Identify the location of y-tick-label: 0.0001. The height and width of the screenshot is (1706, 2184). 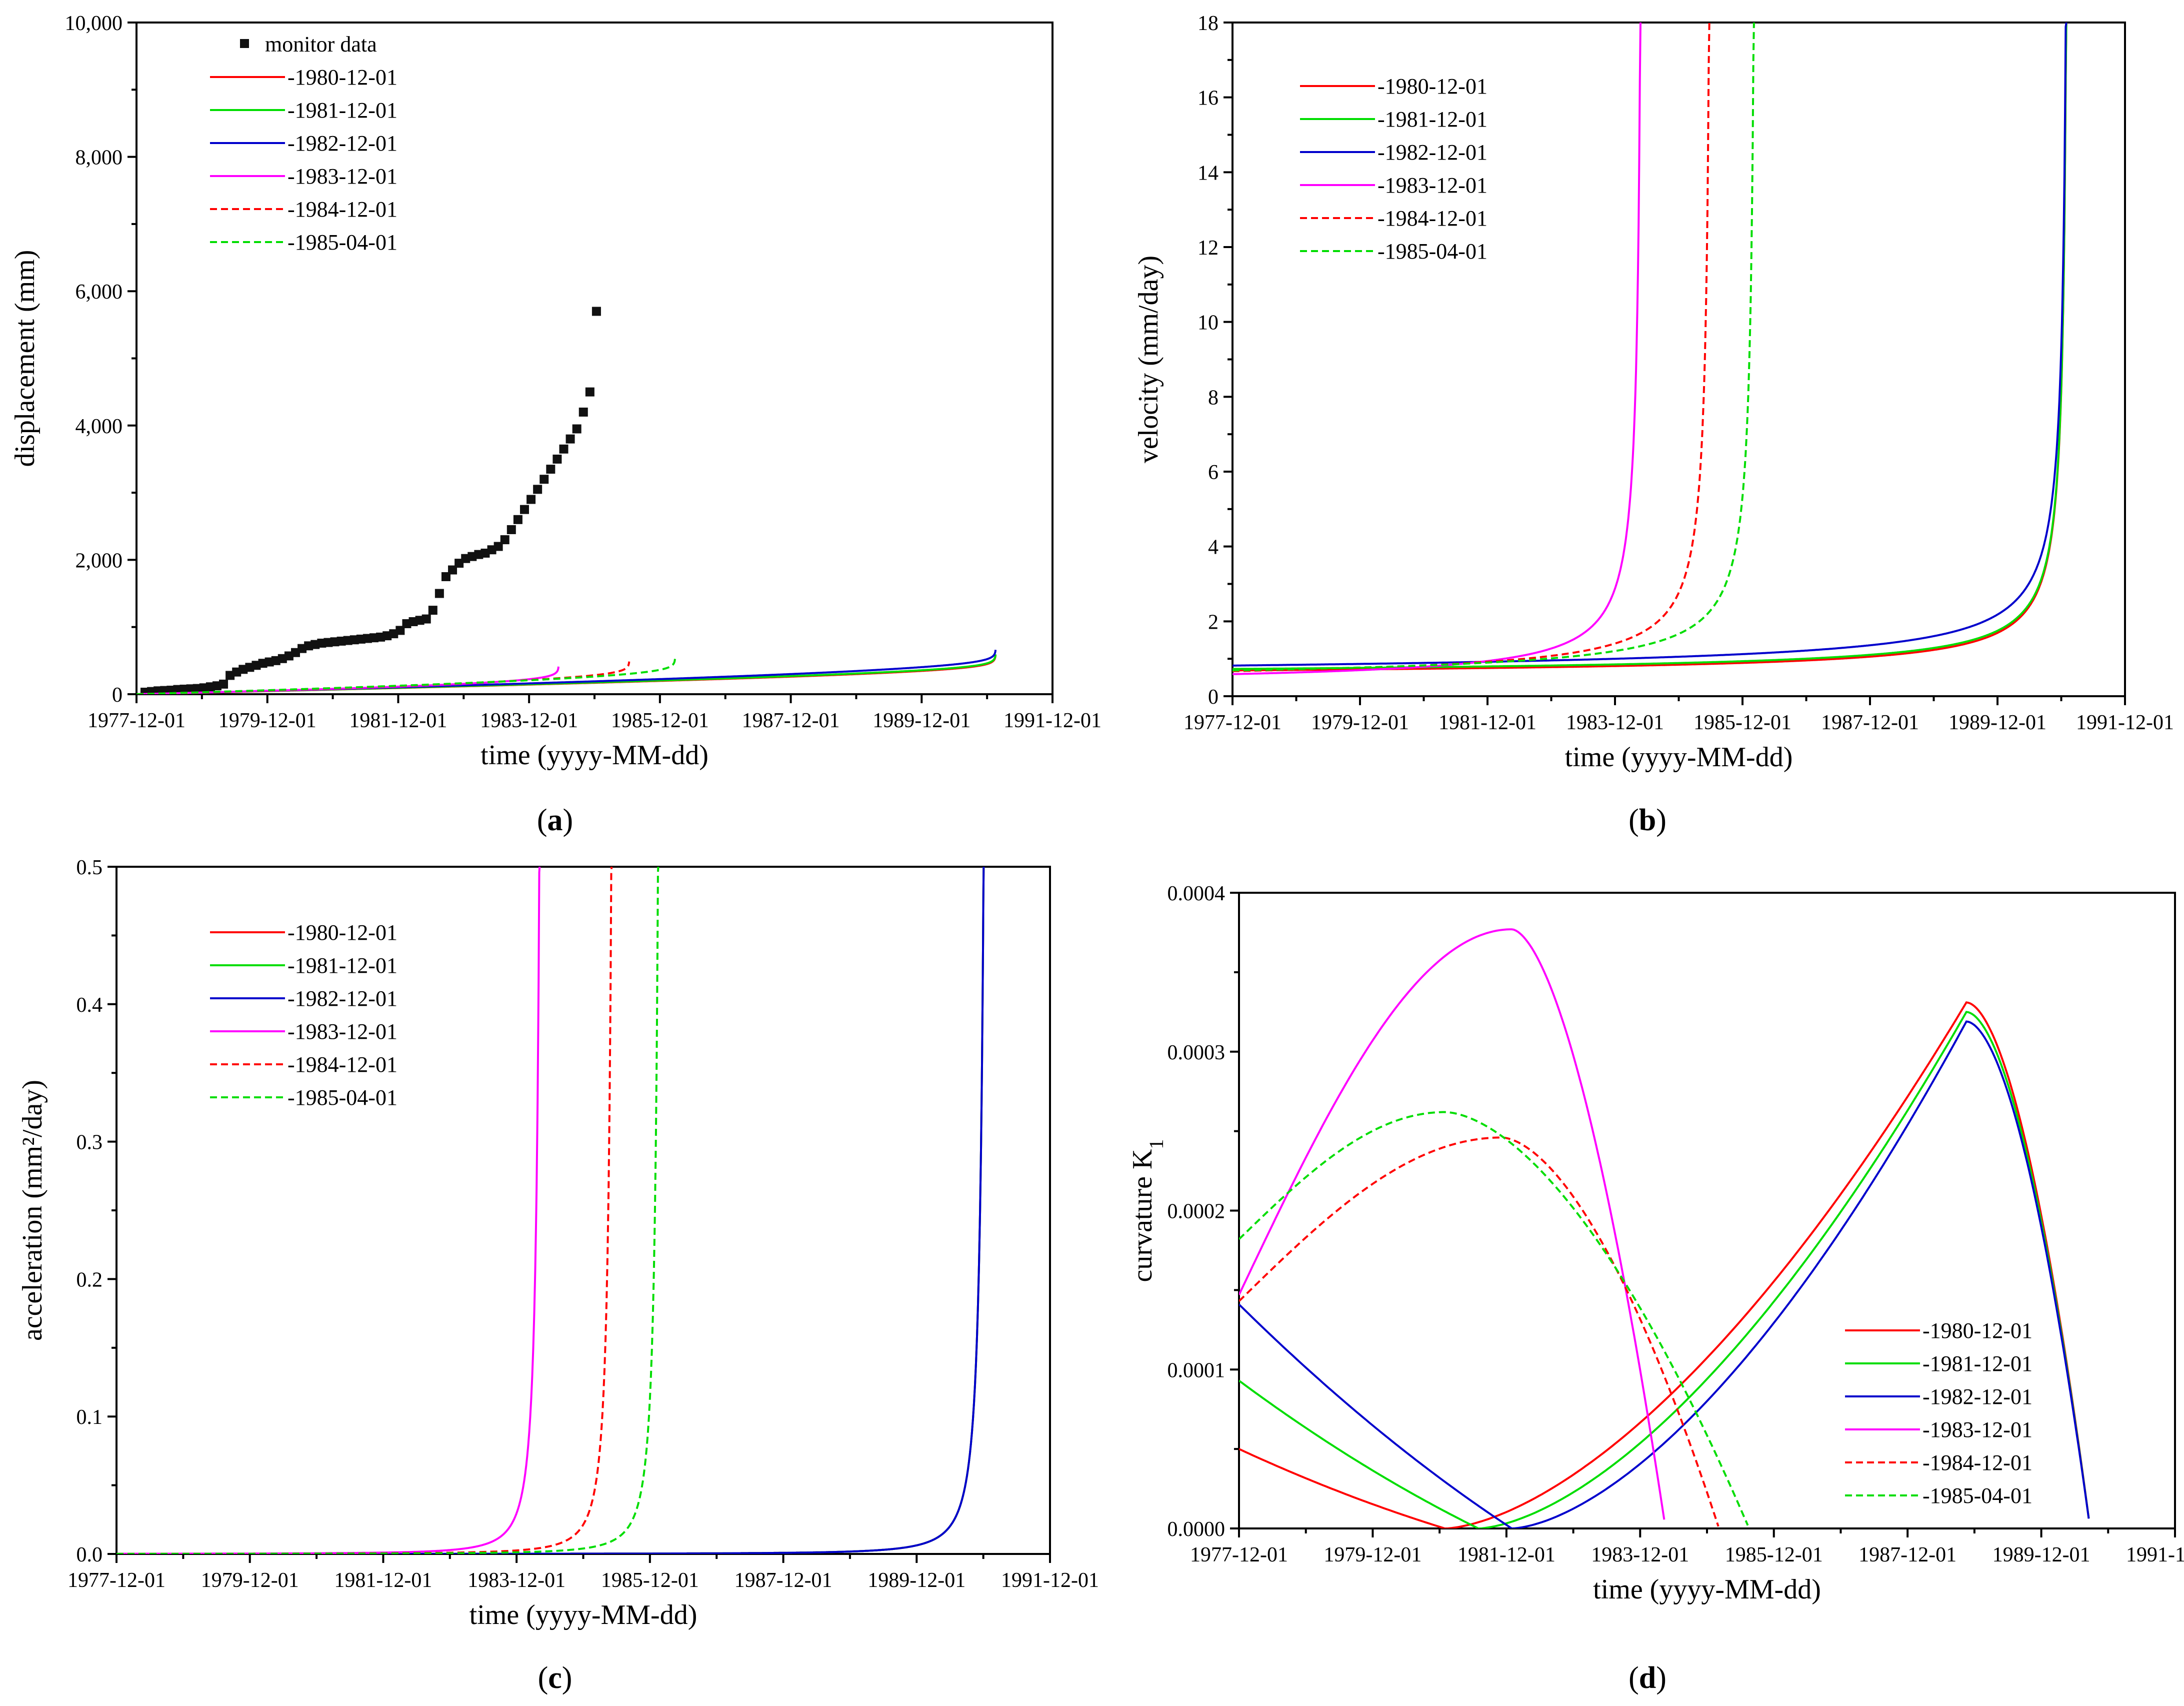
(1197, 1370).